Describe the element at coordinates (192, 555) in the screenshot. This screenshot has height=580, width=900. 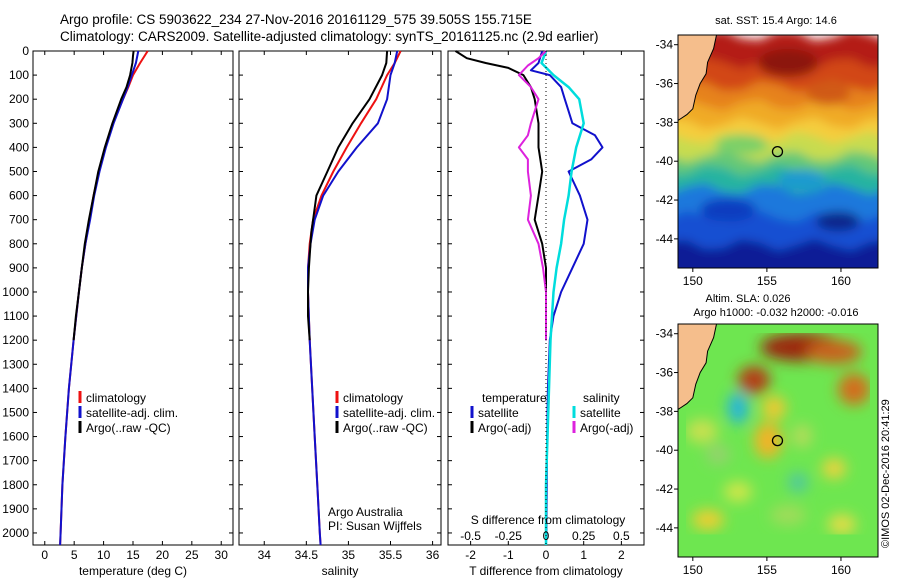
I see `x-tick-label: 25` at that location.